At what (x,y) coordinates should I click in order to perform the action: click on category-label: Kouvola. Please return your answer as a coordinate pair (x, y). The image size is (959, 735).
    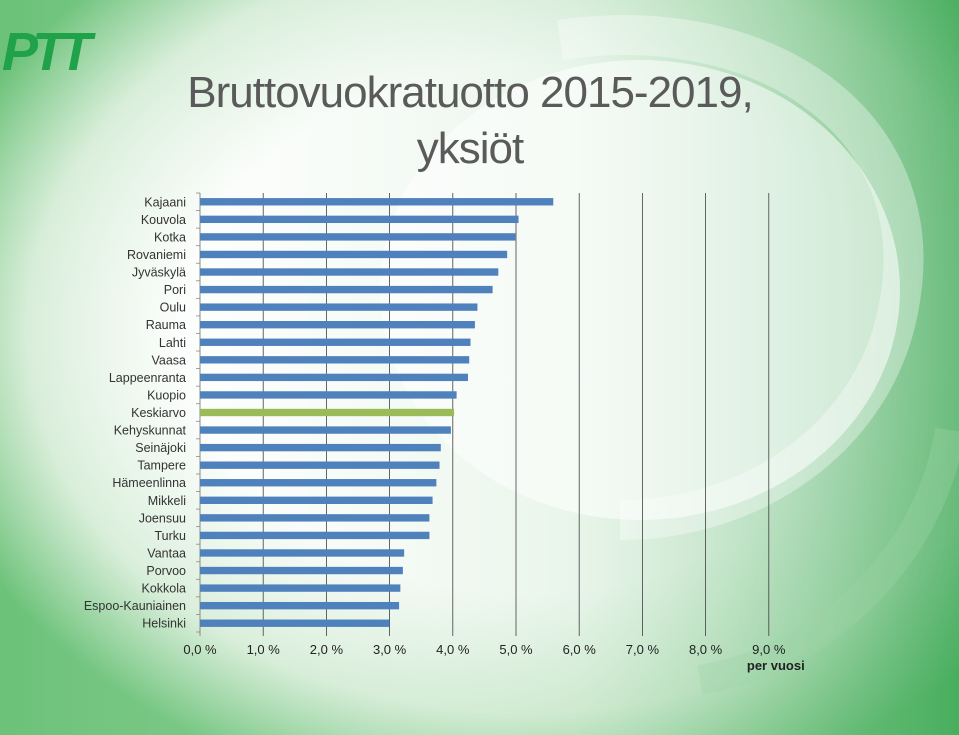
    Looking at the image, I should click on (163, 220).